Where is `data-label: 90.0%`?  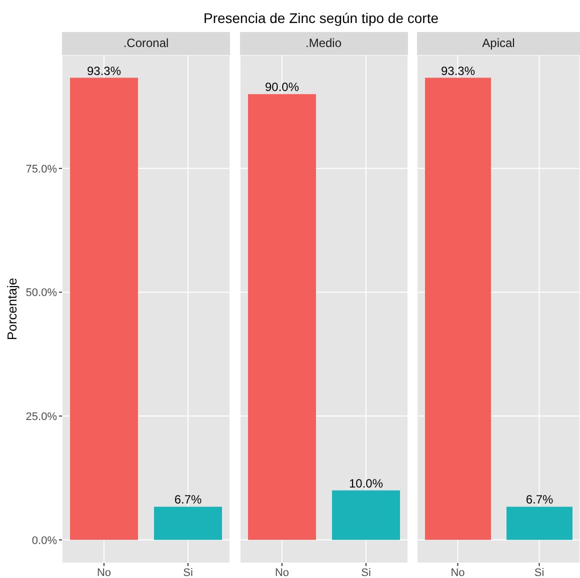
data-label: 90.0% is located at coordinates (281, 87).